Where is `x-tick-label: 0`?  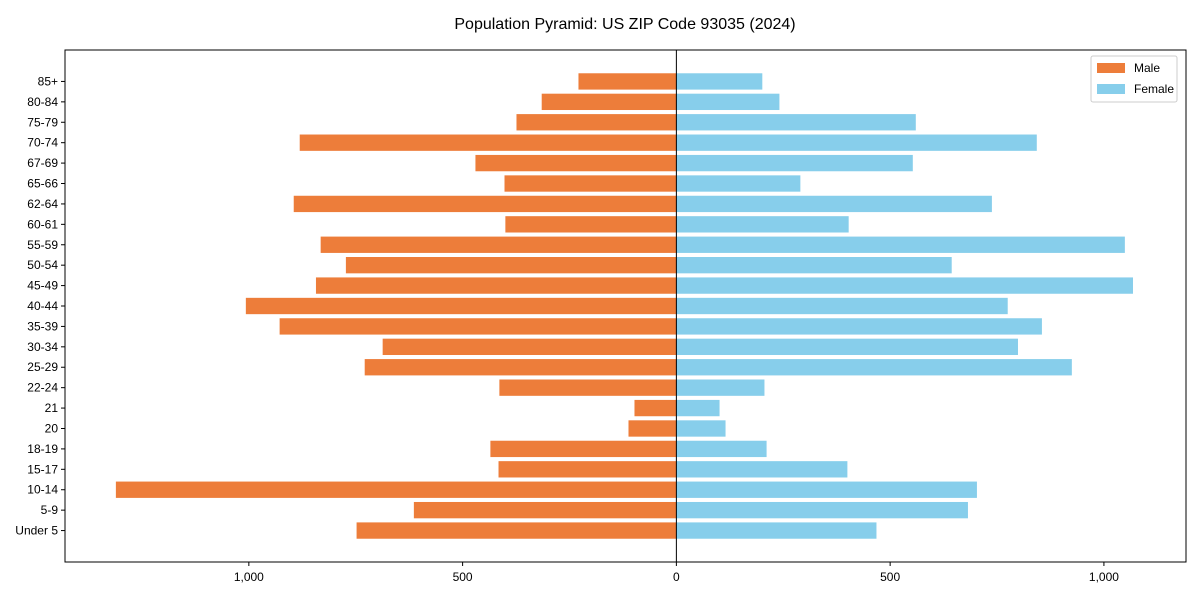
x-tick-label: 0 is located at coordinates (676, 577).